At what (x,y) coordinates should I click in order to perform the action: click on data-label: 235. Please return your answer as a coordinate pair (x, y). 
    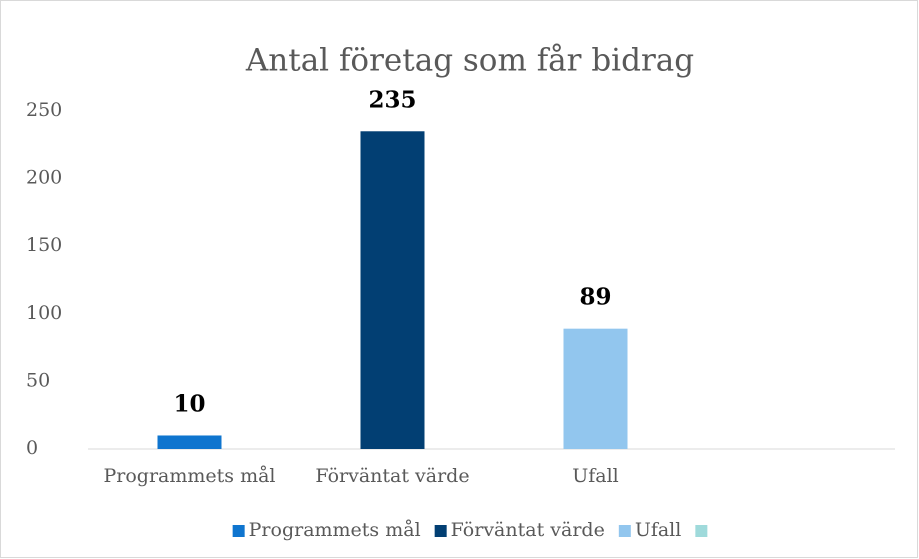
    Looking at the image, I should click on (392, 99).